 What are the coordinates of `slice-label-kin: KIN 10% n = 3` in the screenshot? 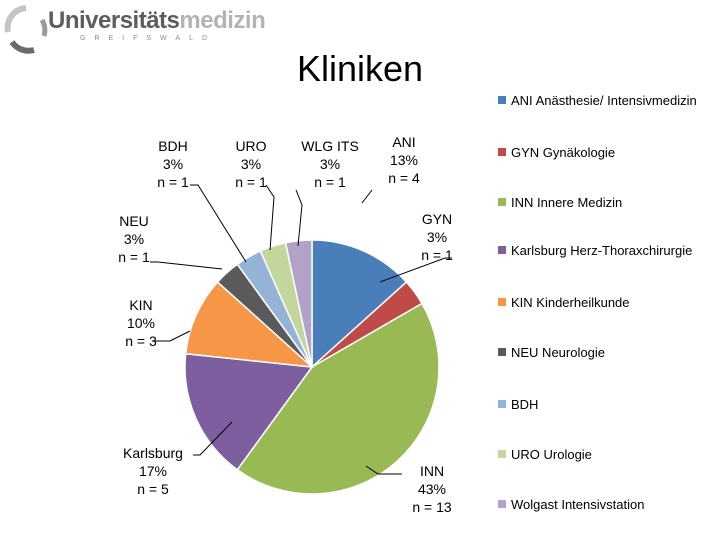 It's located at (141, 323).